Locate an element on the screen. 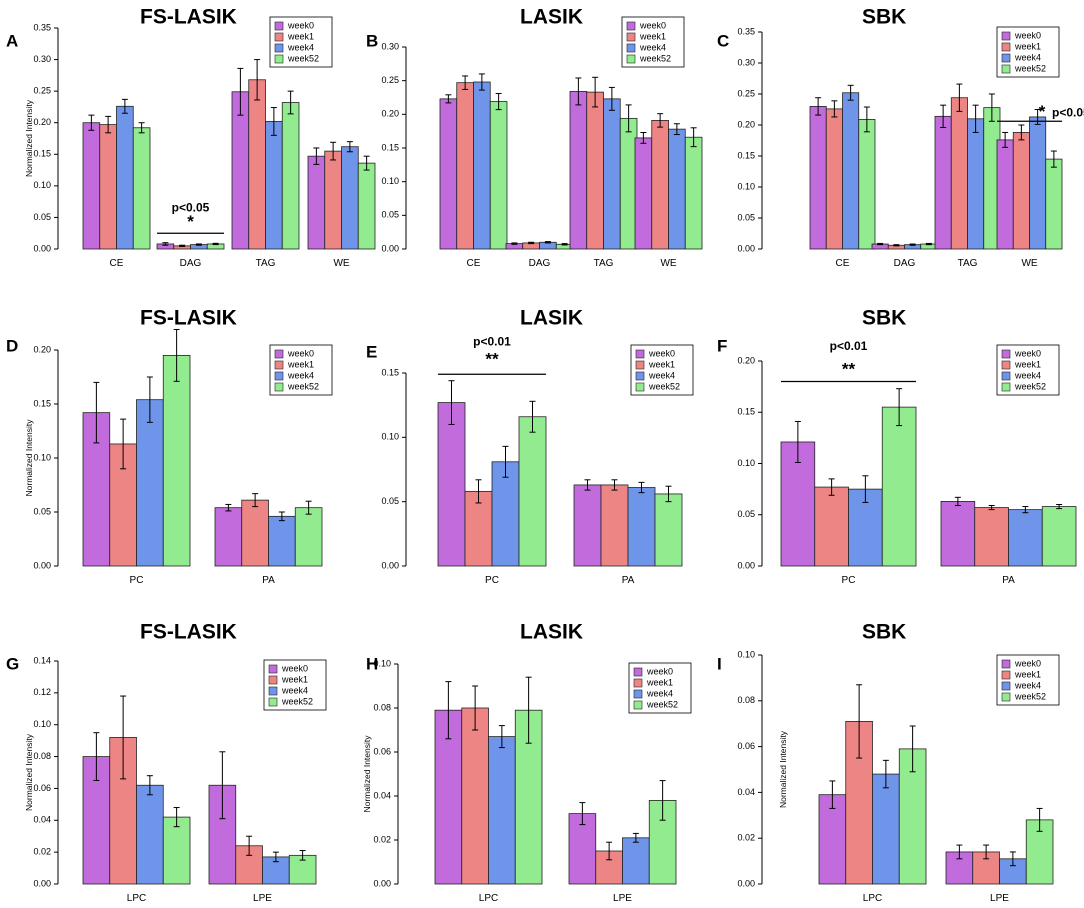 The image size is (1084, 908). bar-week4-tag is located at coordinates (274, 185).